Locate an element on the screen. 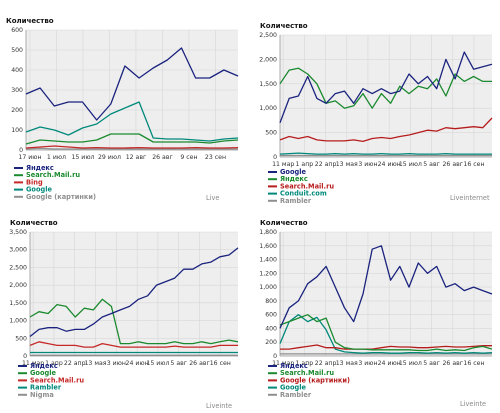 The height and width of the screenshot is (413, 500). y-tick-label: 2,500 is located at coordinates (18, 267).